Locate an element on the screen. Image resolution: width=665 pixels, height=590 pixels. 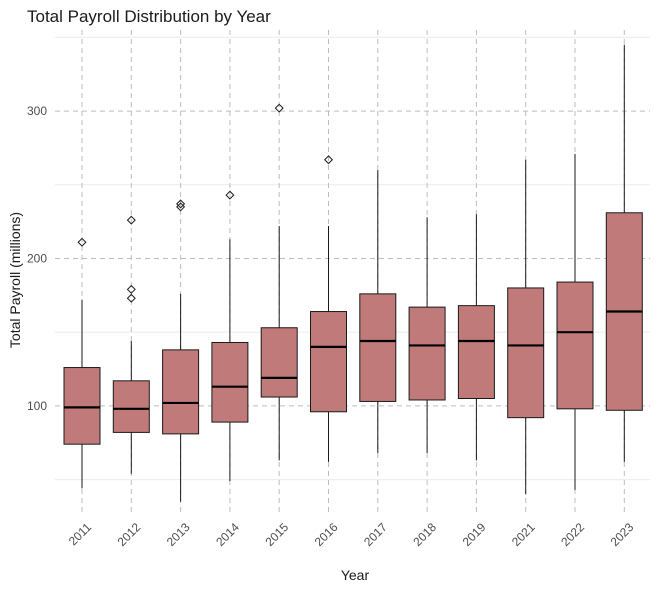
x-tick-label: 2013 is located at coordinates (178, 534).